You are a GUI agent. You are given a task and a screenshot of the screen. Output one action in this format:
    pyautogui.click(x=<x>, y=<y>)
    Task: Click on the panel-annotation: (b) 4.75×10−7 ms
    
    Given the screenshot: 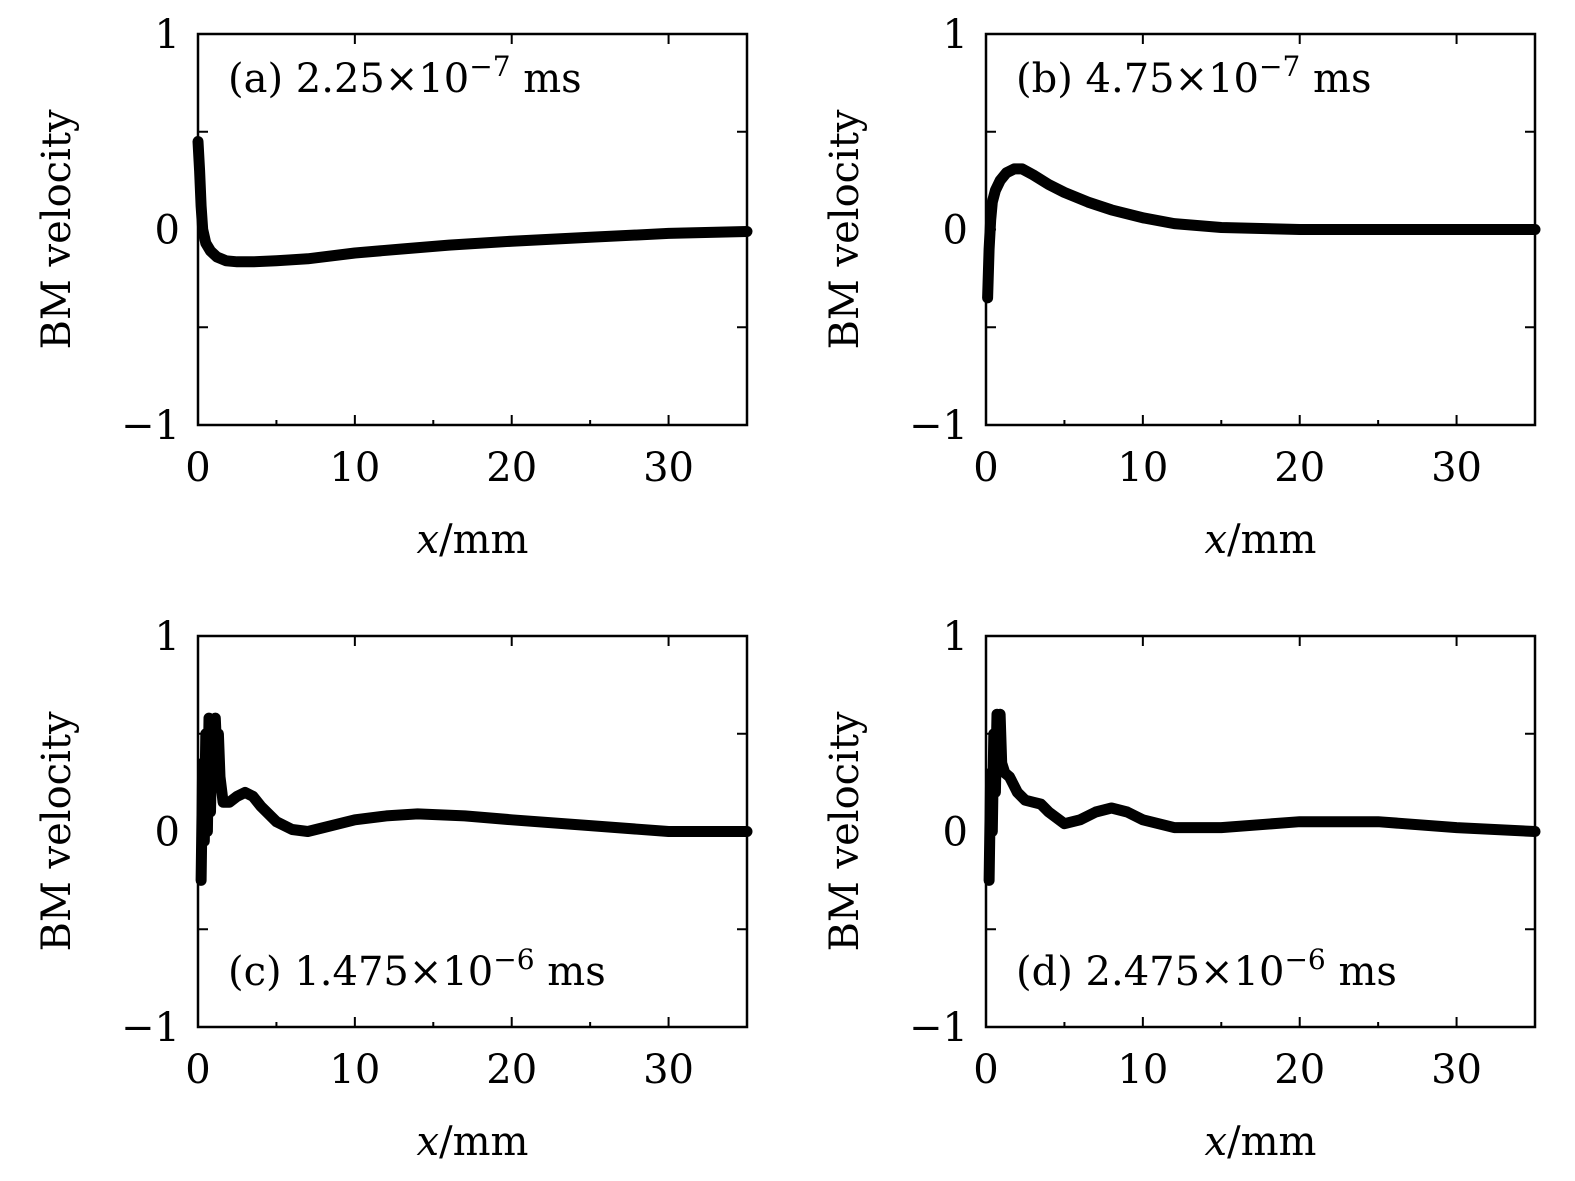 What is the action you would take?
    pyautogui.click(x=1193, y=76)
    